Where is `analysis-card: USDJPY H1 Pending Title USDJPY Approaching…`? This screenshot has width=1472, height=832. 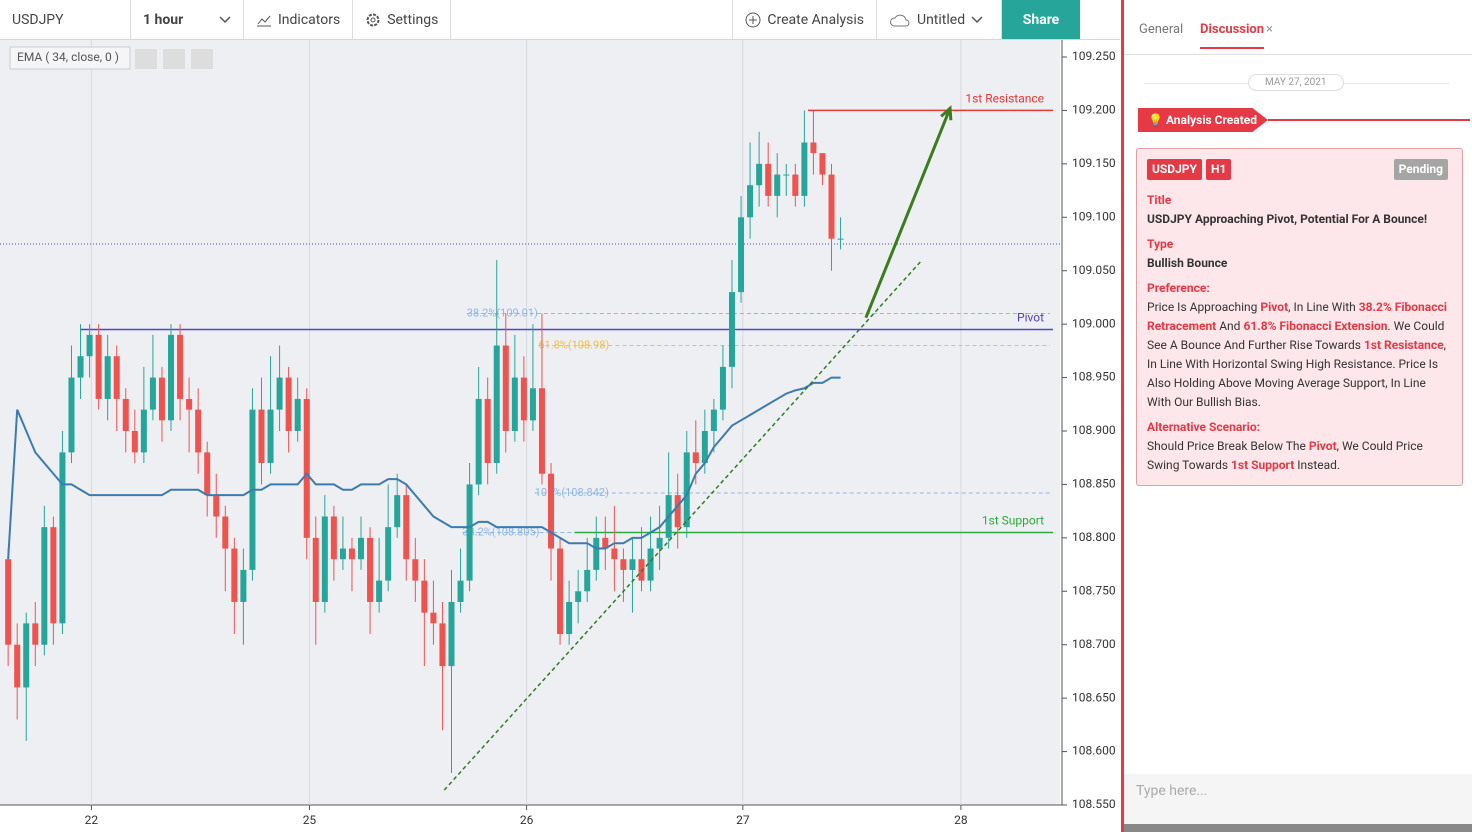
analysis-card: USDJPY H1 Pending Title USDJPY Approaching… is located at coordinates (1299, 317).